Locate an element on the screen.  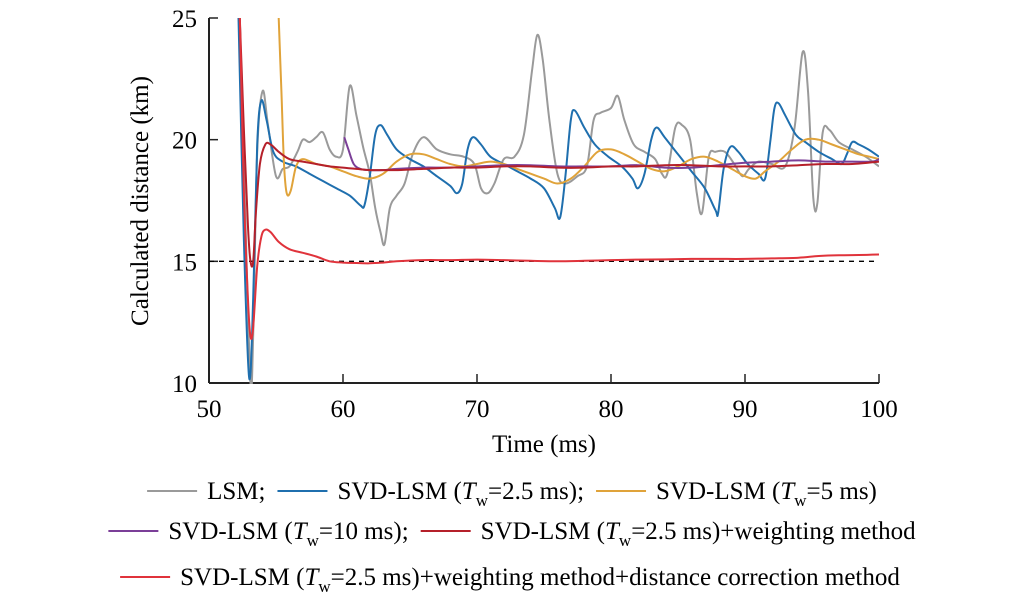
x-tick-label: 70 is located at coordinates (477, 409).